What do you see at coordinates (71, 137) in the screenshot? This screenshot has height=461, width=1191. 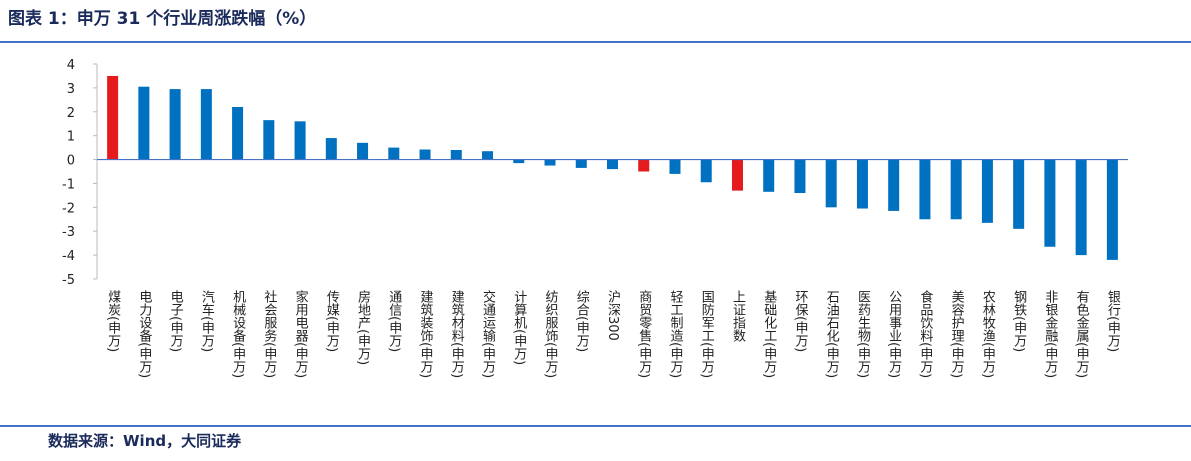 I see `y-tick-label: 1` at bounding box center [71, 137].